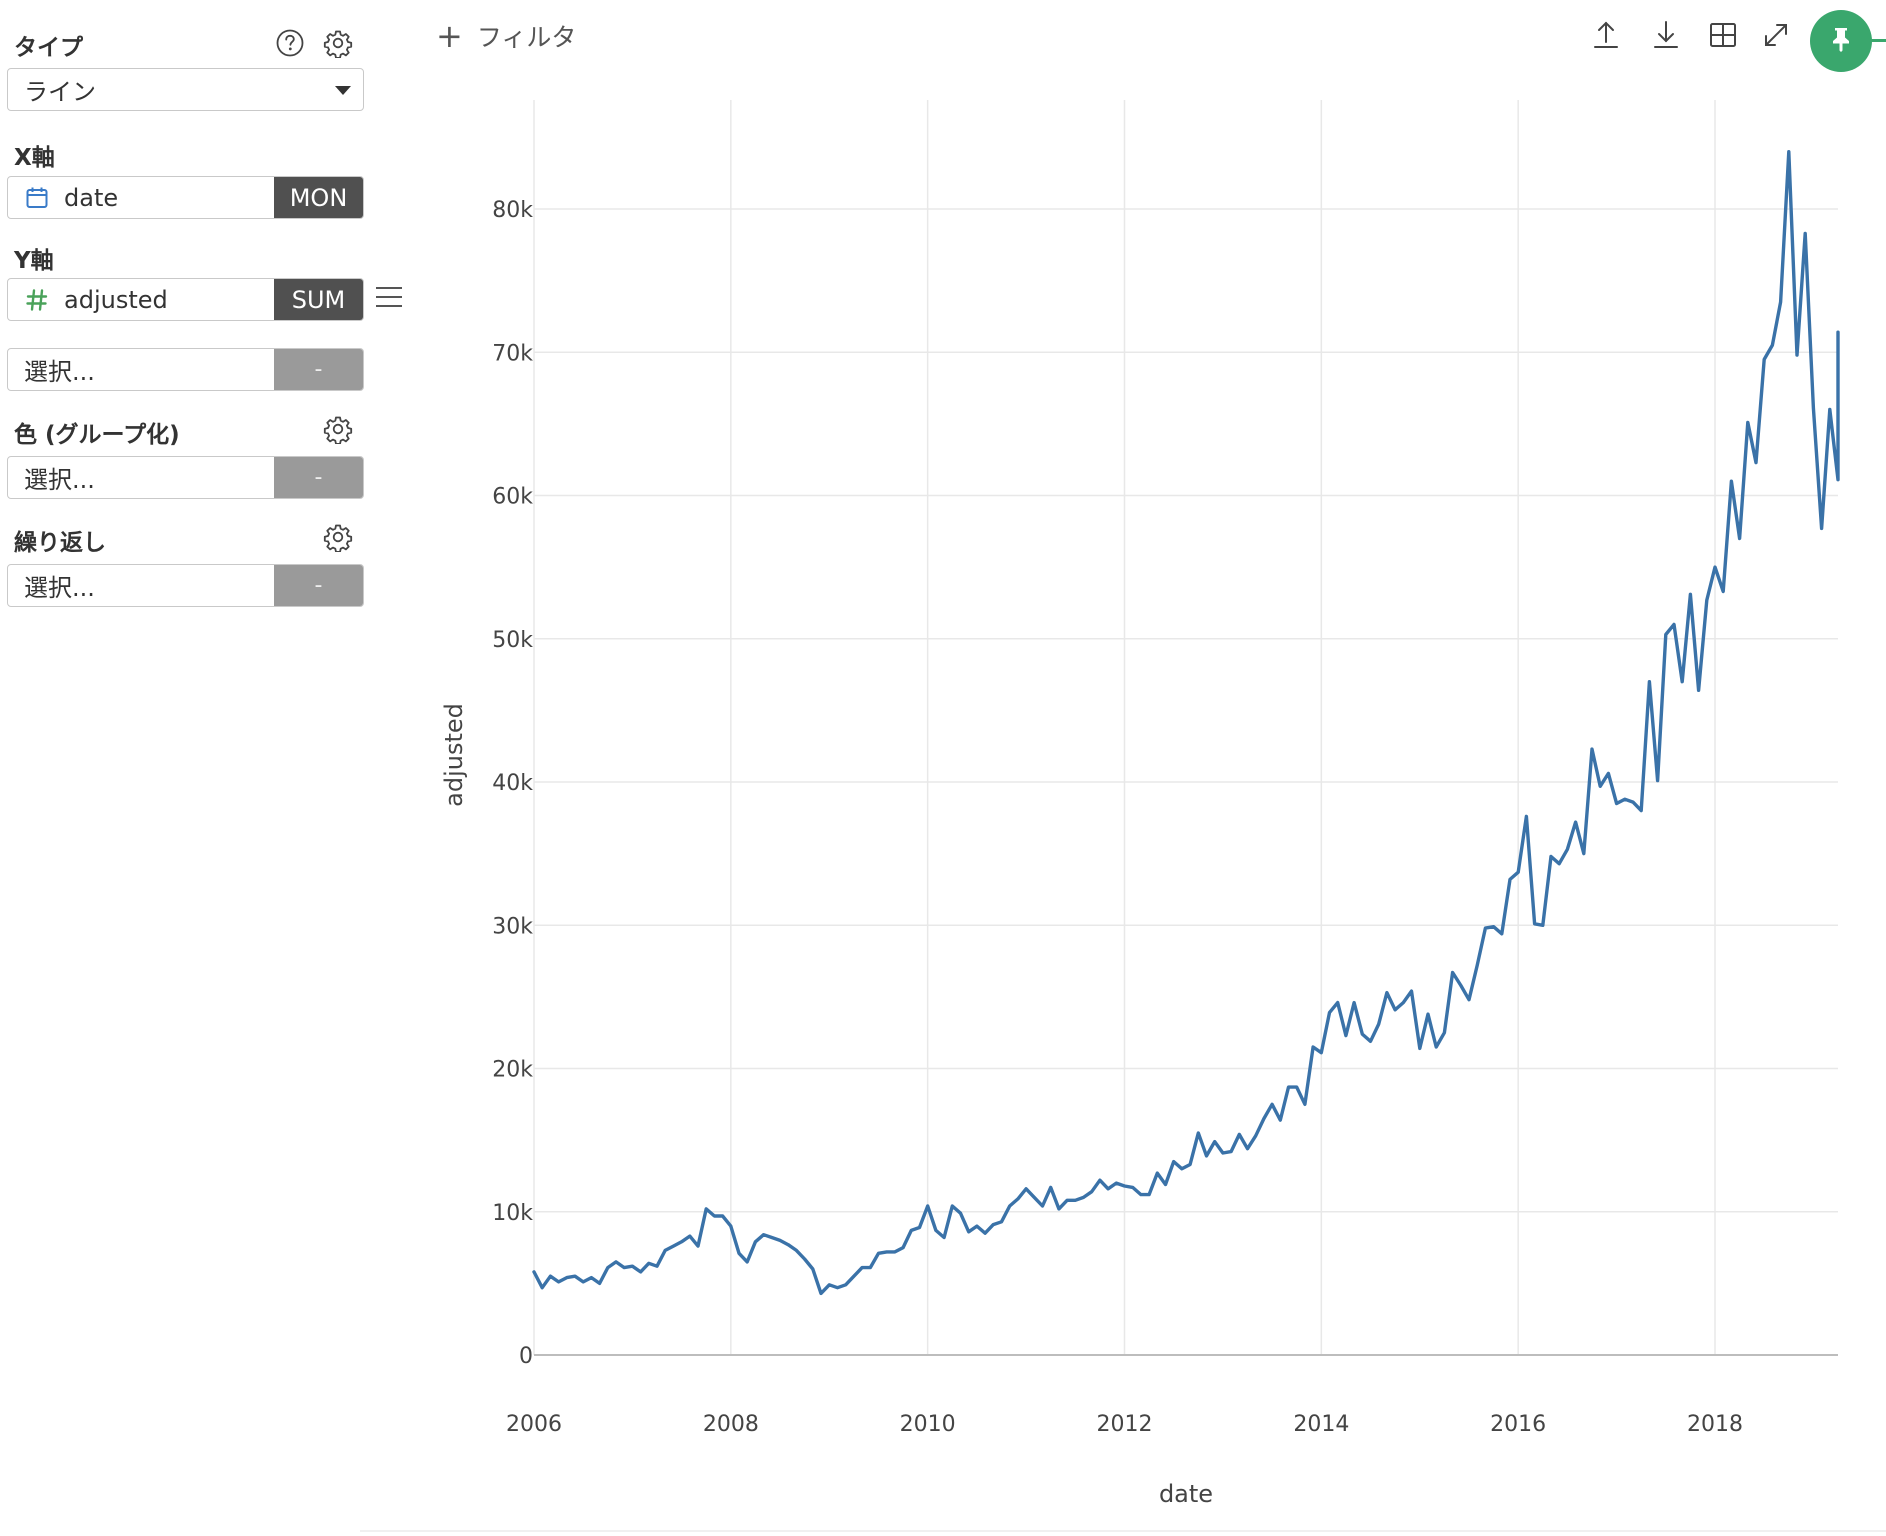 The image size is (1886, 1536). I want to click on y-axis-title: adjusted, so click(454, 755).